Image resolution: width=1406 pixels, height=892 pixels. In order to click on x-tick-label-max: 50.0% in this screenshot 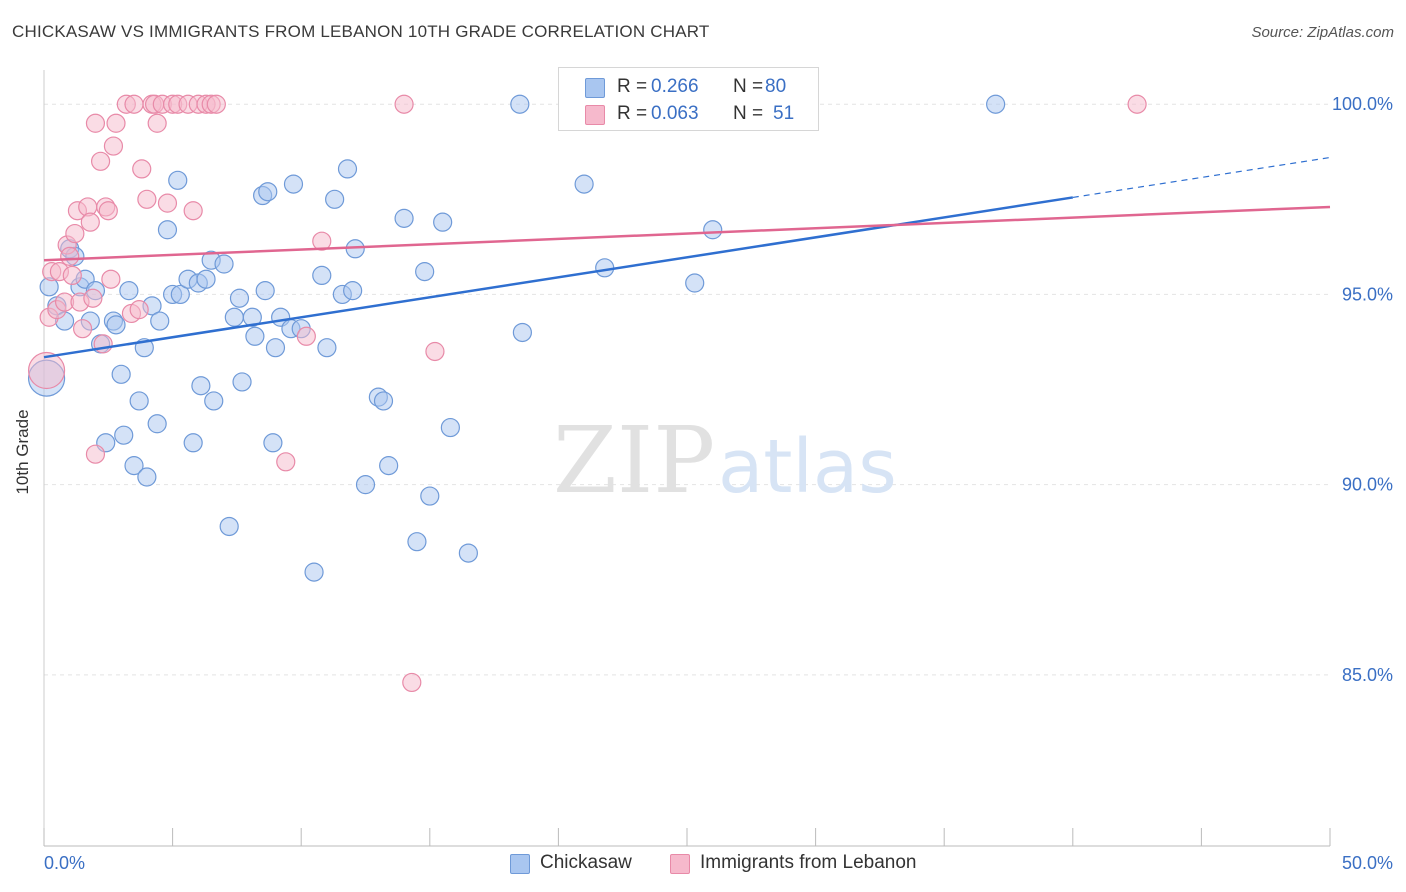, I will do `click(1367, 863)`.